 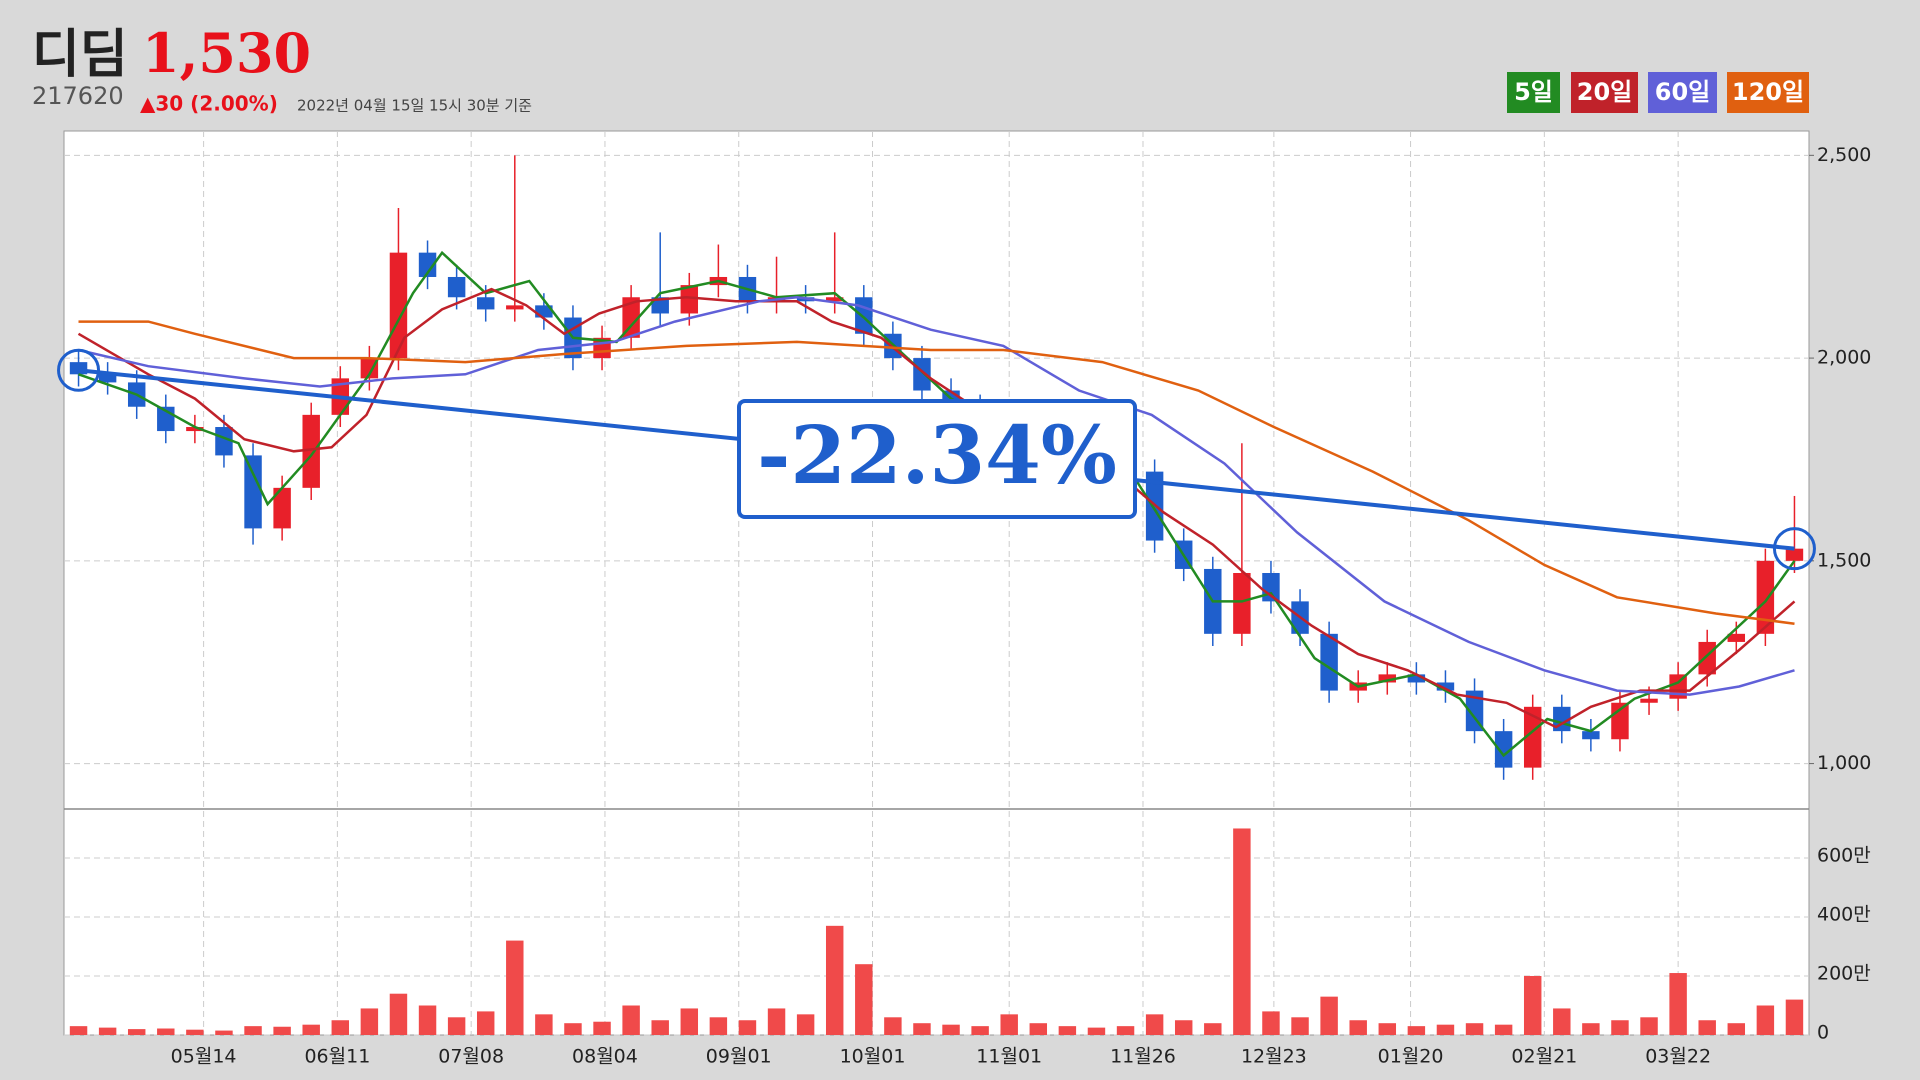 What do you see at coordinates (1544, 1057) in the screenshot?
I see `x-tick-label: 02월21` at bounding box center [1544, 1057].